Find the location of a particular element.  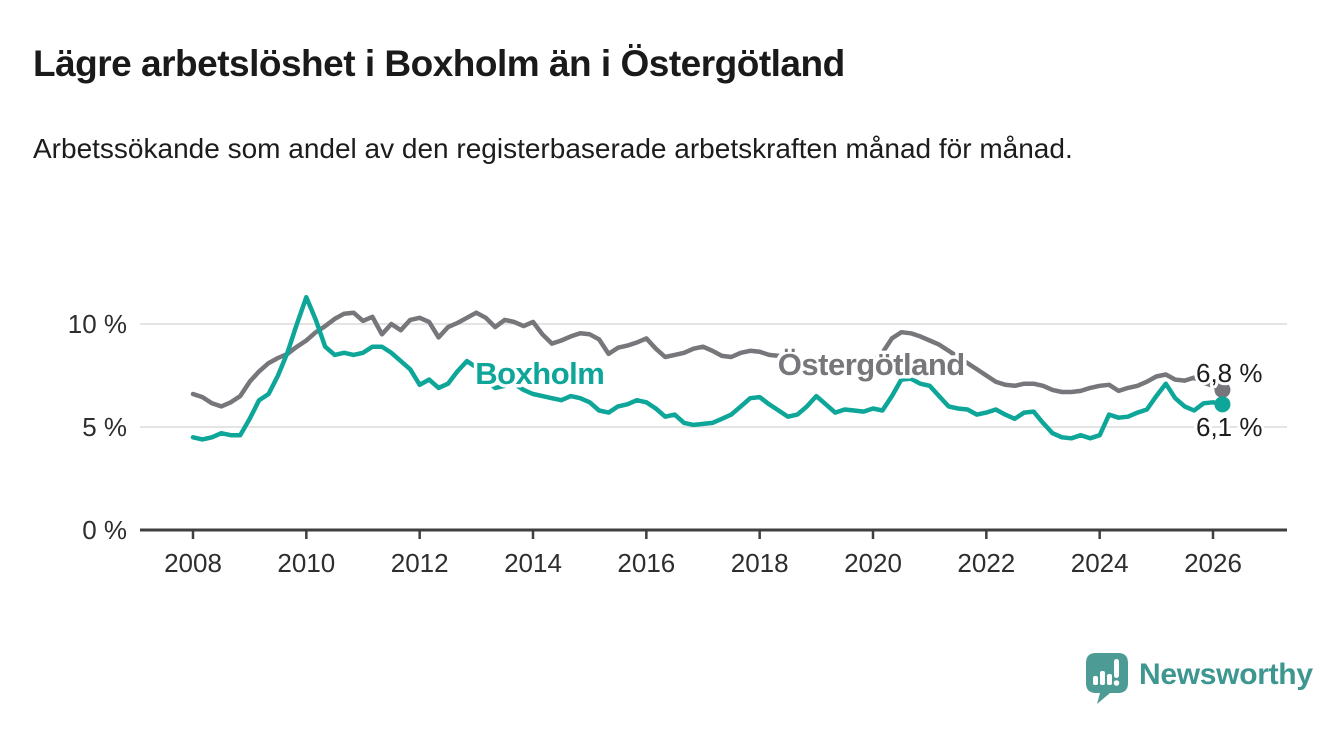

logo-exclamation-dot is located at coordinates (1116, 683).